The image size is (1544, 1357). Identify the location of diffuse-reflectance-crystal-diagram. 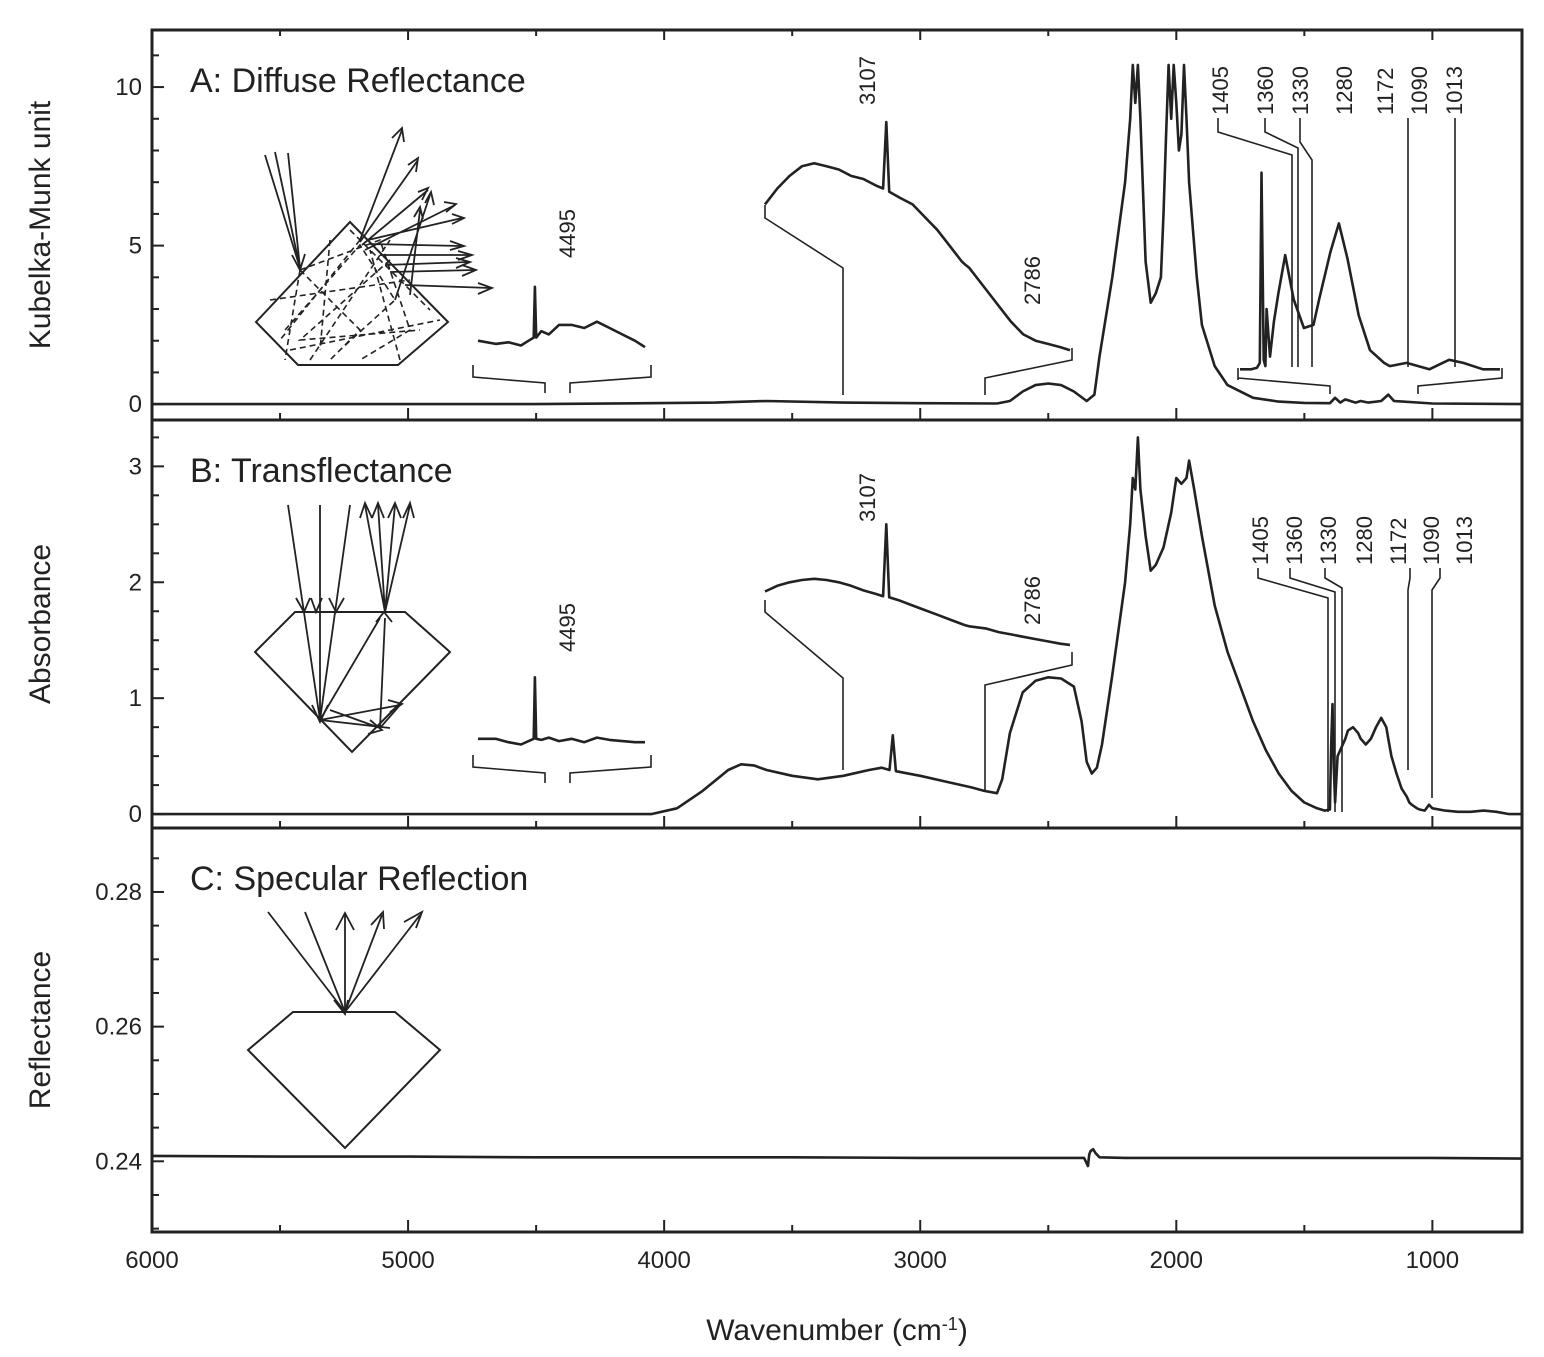
(374, 246).